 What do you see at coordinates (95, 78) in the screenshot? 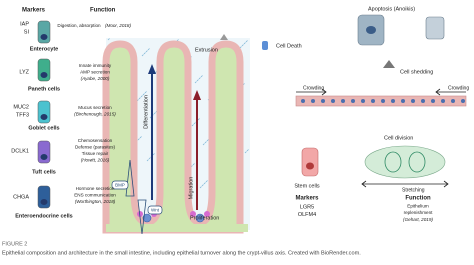
I see `reference: (Ayabe, 2000)` at bounding box center [95, 78].